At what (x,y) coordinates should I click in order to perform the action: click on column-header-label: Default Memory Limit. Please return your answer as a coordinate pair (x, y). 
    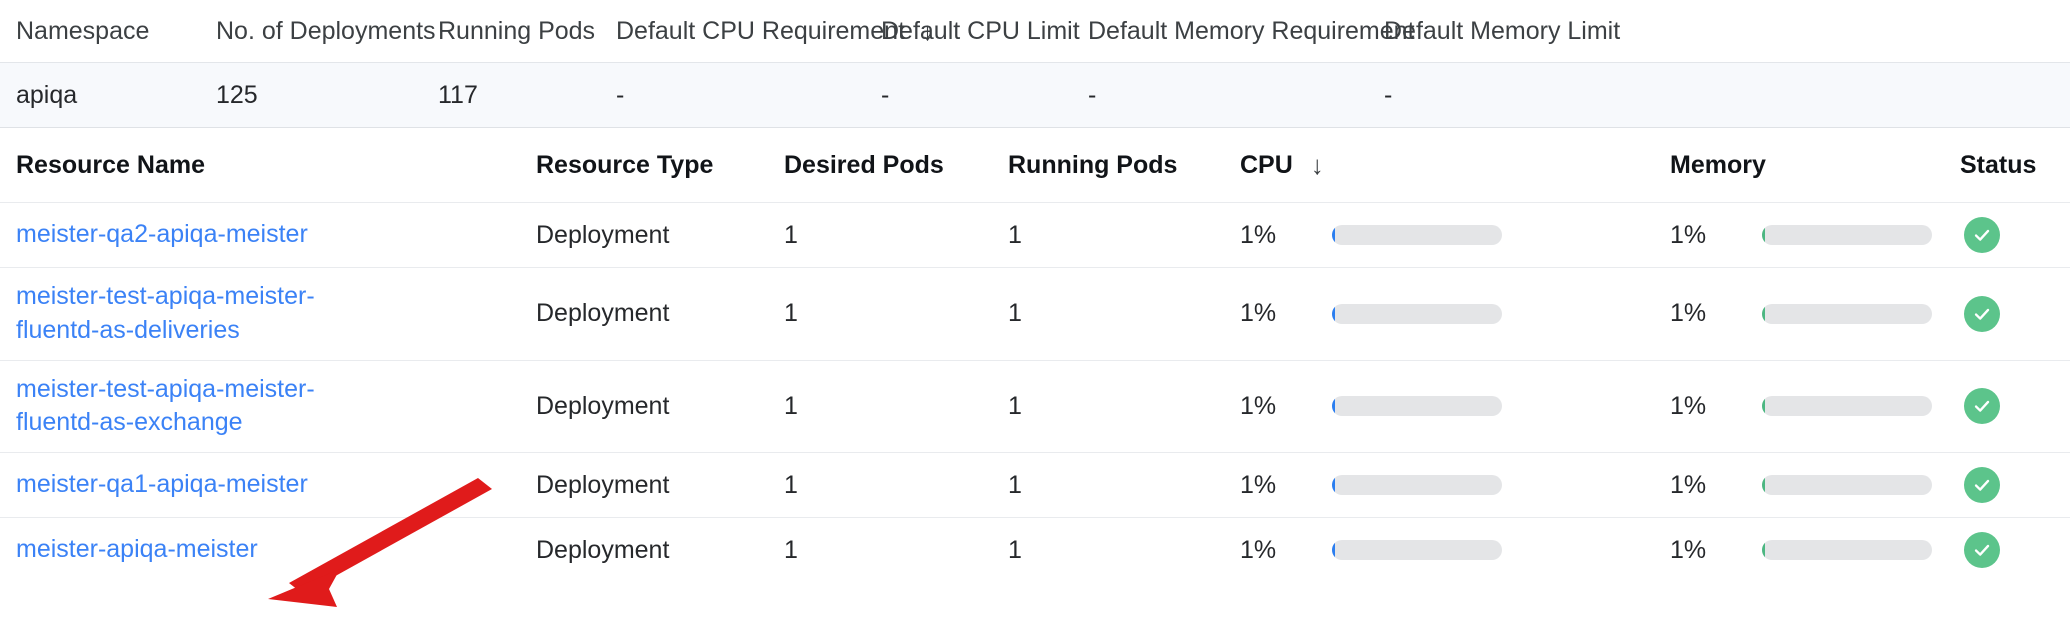
    Looking at the image, I should click on (1502, 30).